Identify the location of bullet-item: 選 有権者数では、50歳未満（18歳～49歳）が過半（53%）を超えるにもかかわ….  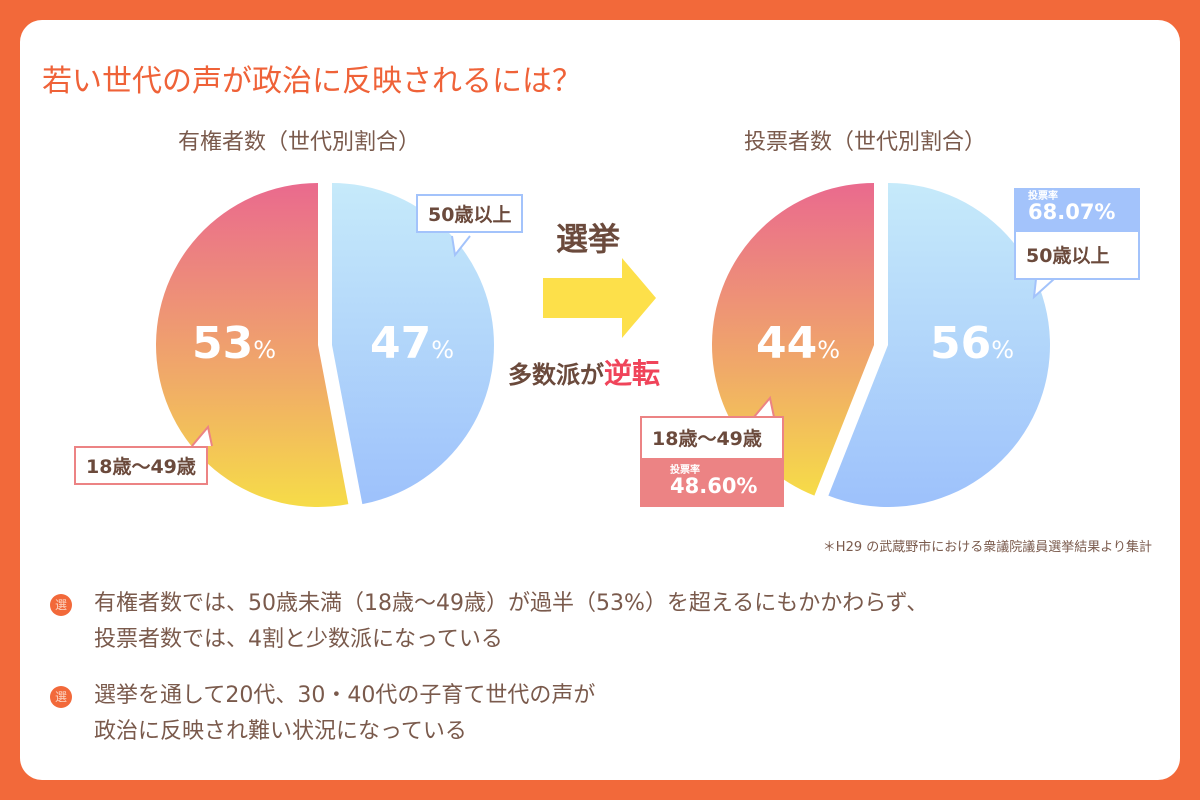
(489, 622).